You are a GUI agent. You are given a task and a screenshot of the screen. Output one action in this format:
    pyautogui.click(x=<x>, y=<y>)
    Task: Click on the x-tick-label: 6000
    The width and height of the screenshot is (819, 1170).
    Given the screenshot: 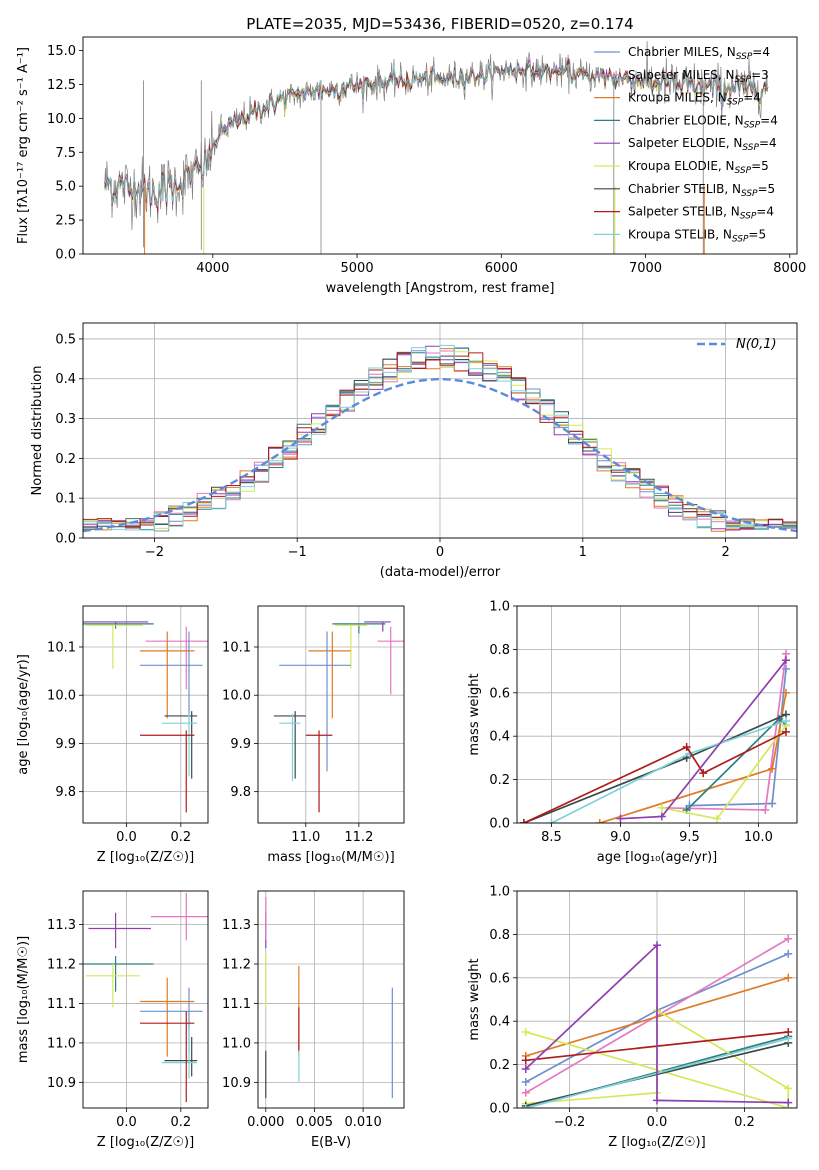 What is the action you would take?
    pyautogui.click(x=501, y=268)
    